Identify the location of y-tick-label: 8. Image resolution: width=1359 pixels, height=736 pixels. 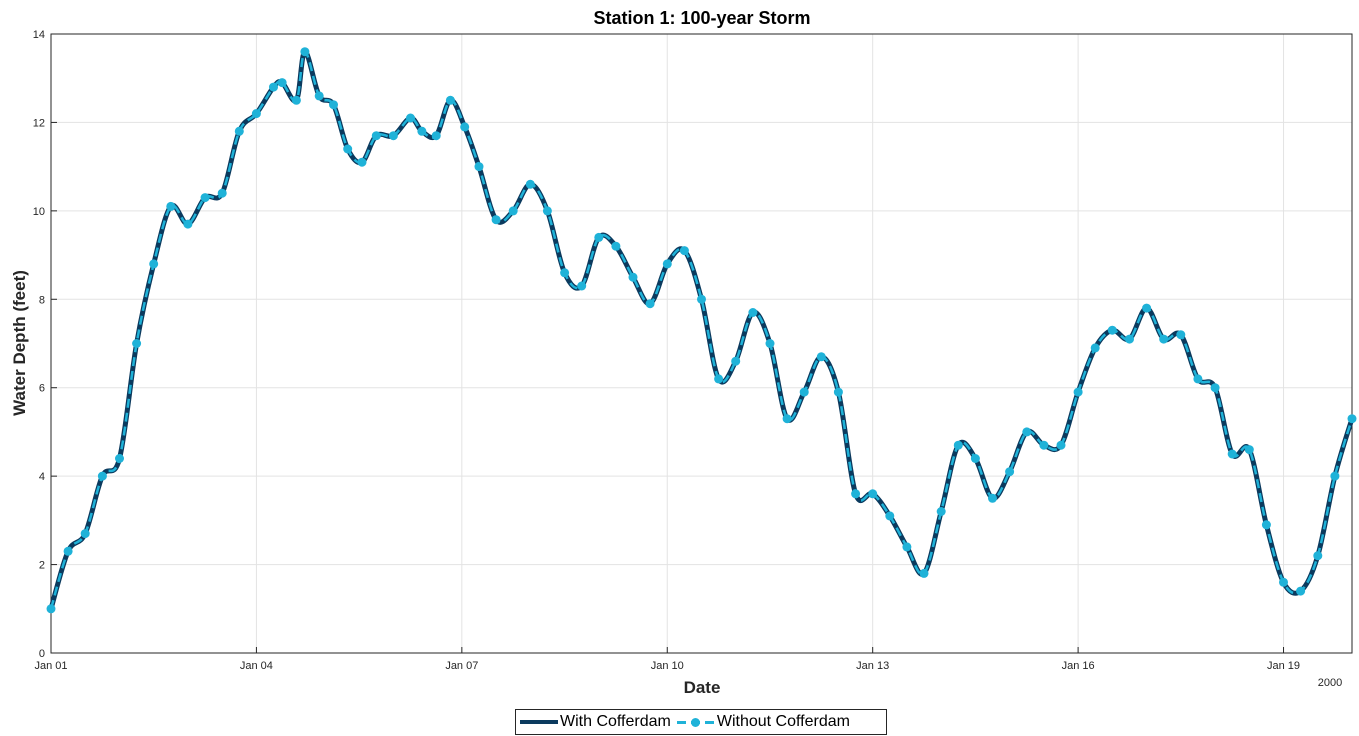
(42, 300).